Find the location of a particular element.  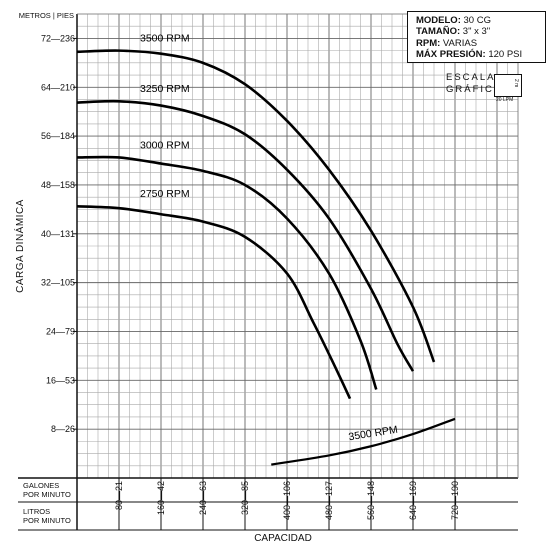

y-tick-label: 32—105 is located at coordinates (58, 283).